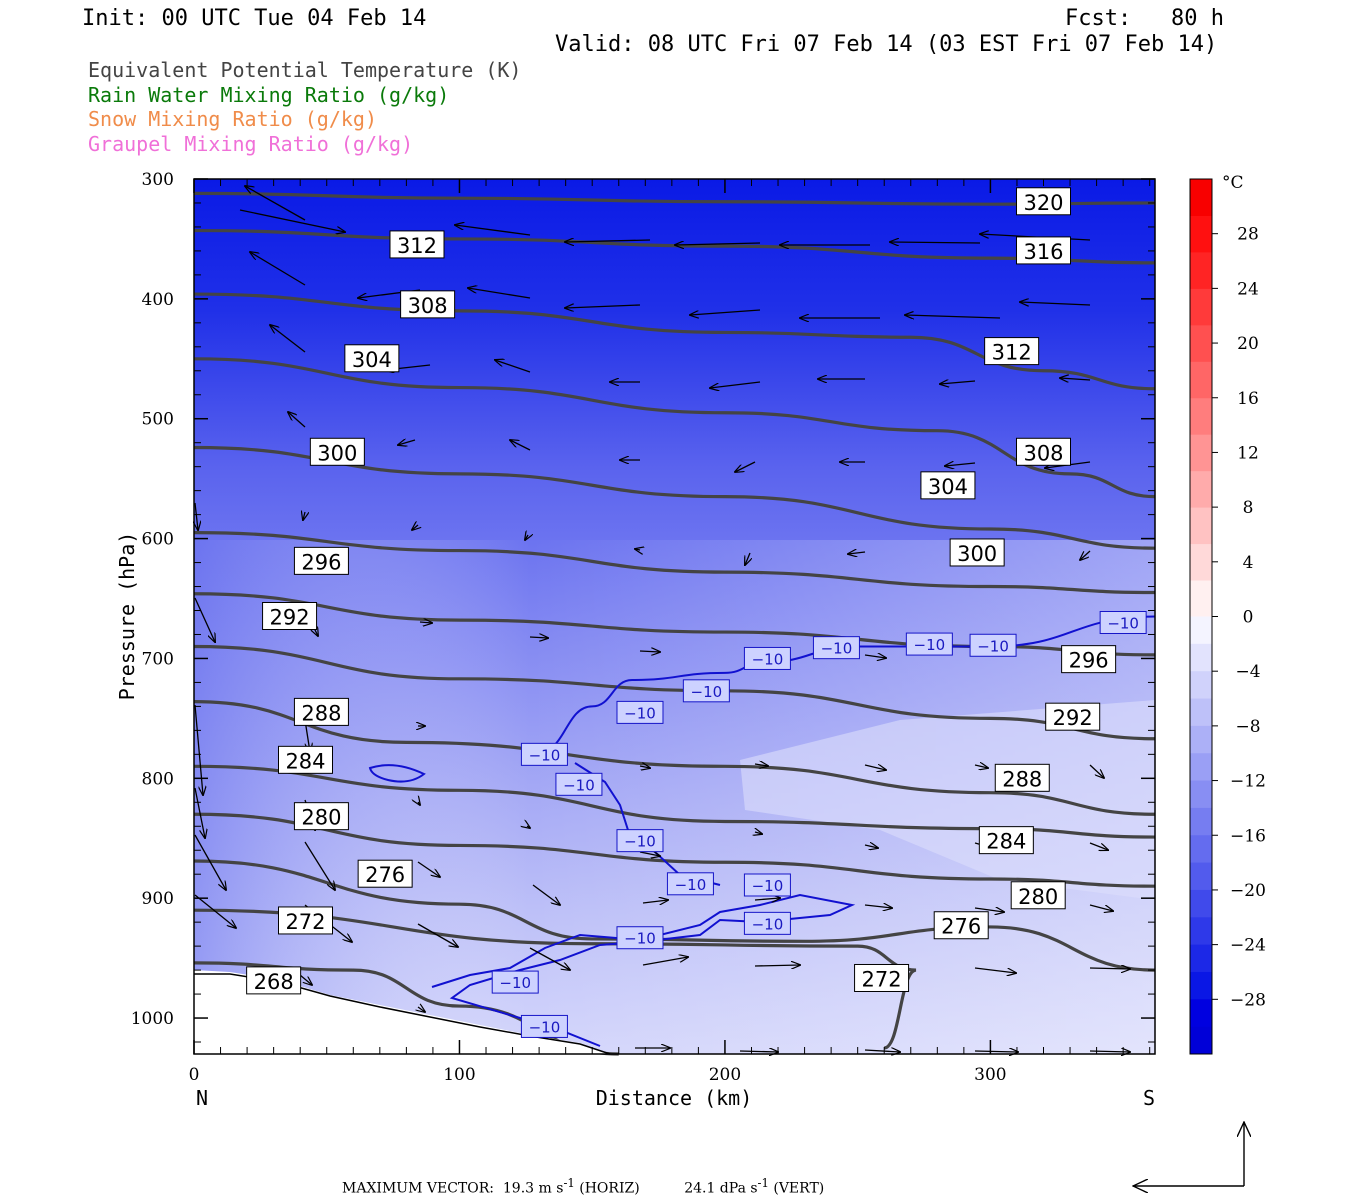 The width and height of the screenshot is (1350, 1200). I want to click on svg-text: 304, so click(948, 487).